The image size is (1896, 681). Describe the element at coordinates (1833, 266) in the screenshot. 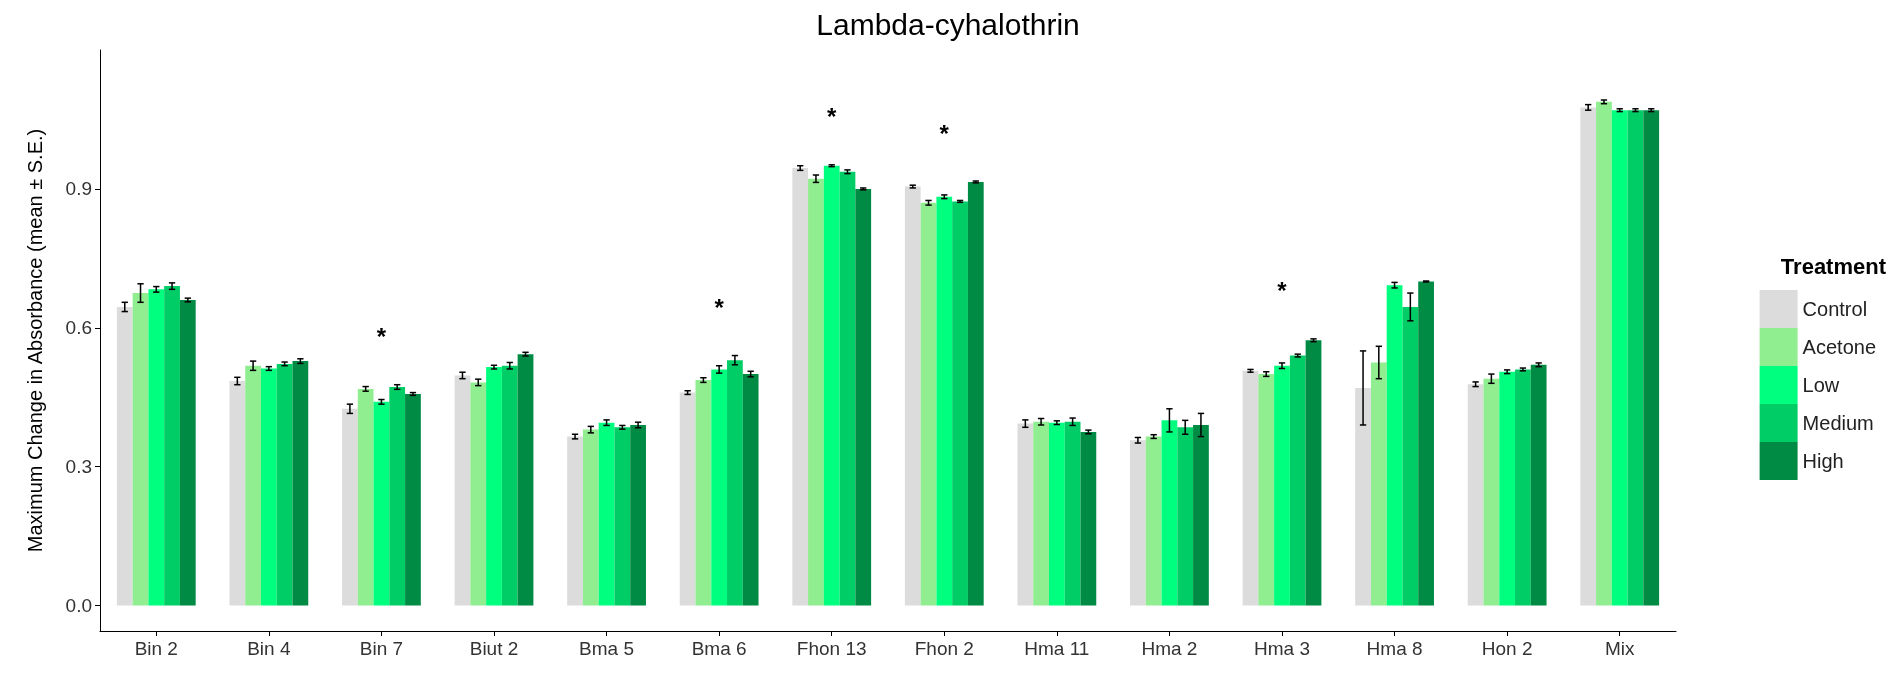

I see `legend-title: Treatment` at that location.